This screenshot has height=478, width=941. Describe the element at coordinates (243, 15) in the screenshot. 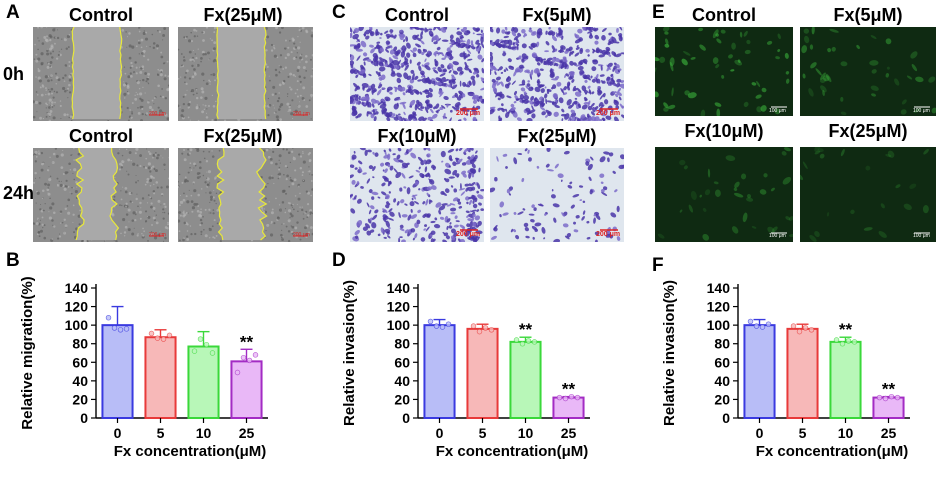

I see `panel-a-title-fx-top: Fx(25μM)` at that location.